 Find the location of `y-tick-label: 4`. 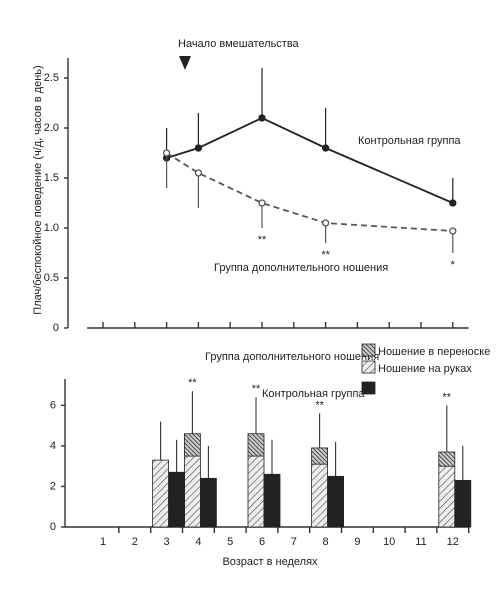

y-tick-label: 4 is located at coordinates (53, 446).